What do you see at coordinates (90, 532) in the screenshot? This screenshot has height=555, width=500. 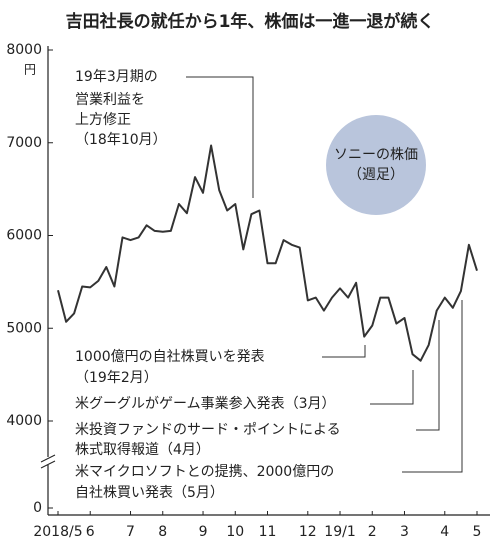 I see `x-tick-label: 6` at bounding box center [90, 532].